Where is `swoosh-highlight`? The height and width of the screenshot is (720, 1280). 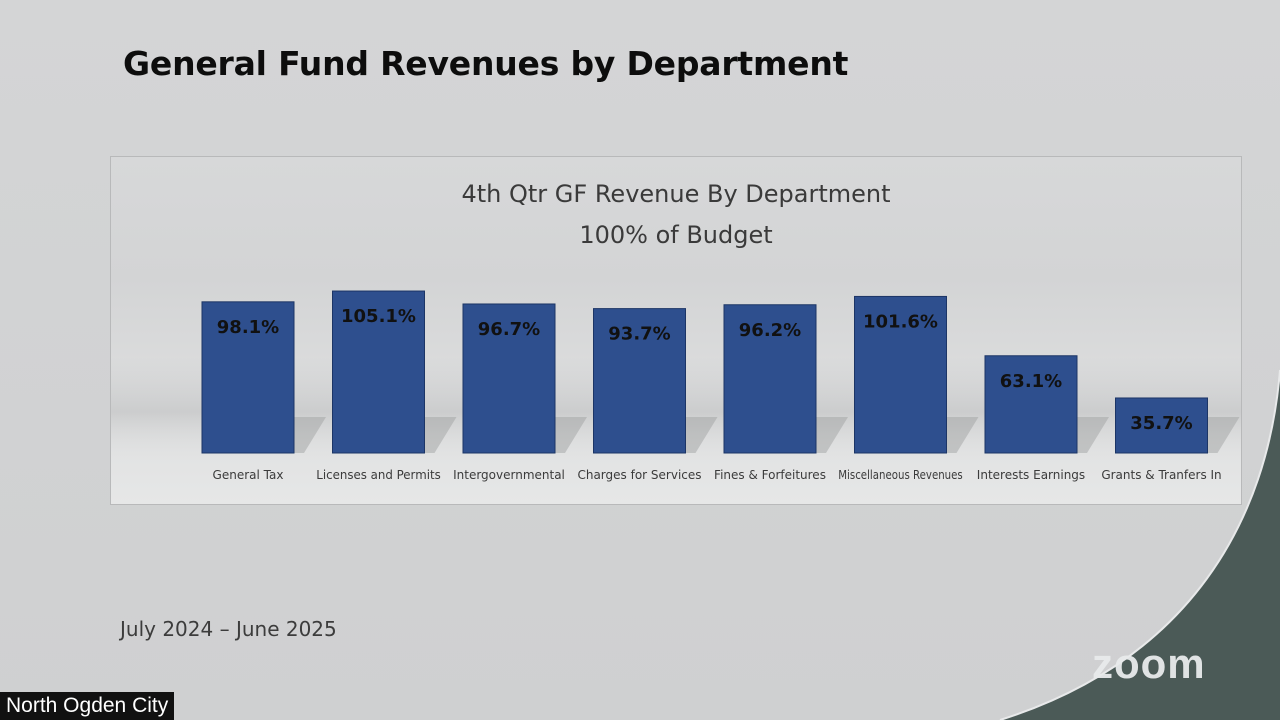
swoosh-highlight is located at coordinates (1139, 544).